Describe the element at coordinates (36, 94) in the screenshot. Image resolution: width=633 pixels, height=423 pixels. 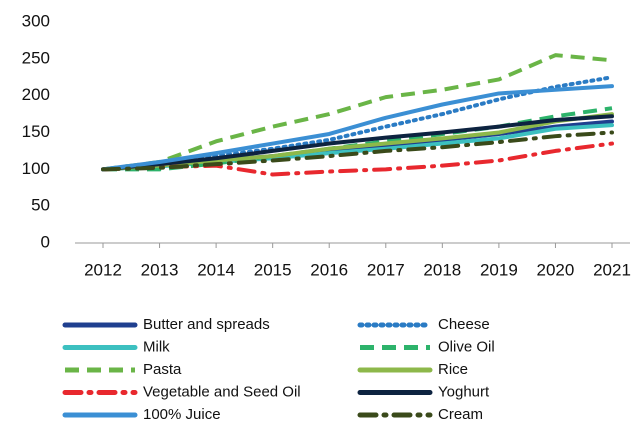
I see `y-tick-label: 200` at that location.